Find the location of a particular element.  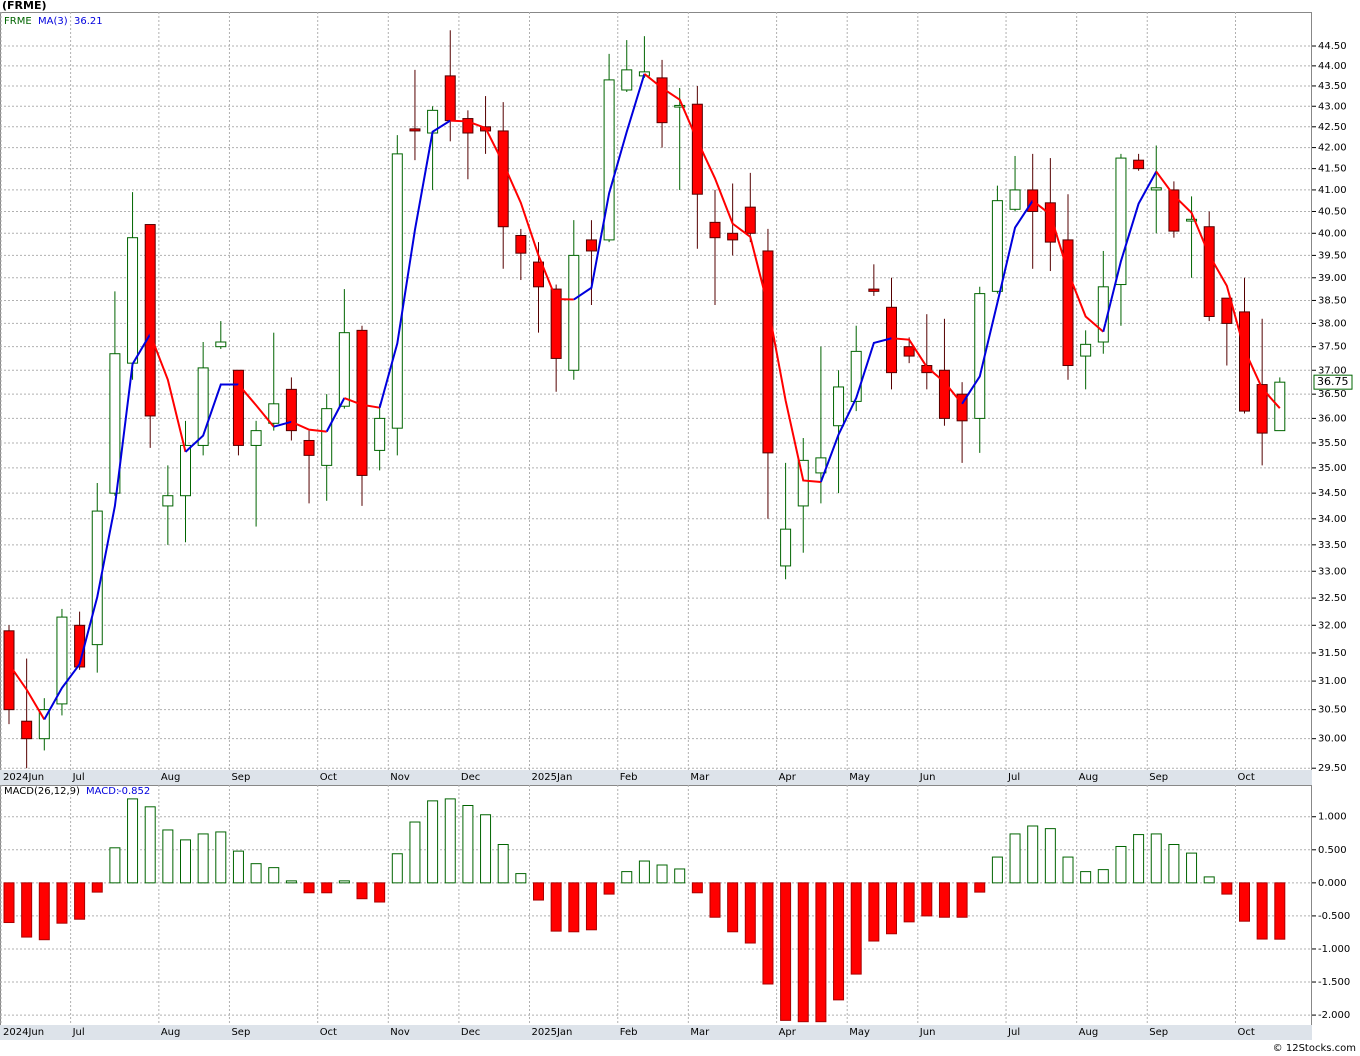

x-tick-label: Apr is located at coordinates (788, 1032).